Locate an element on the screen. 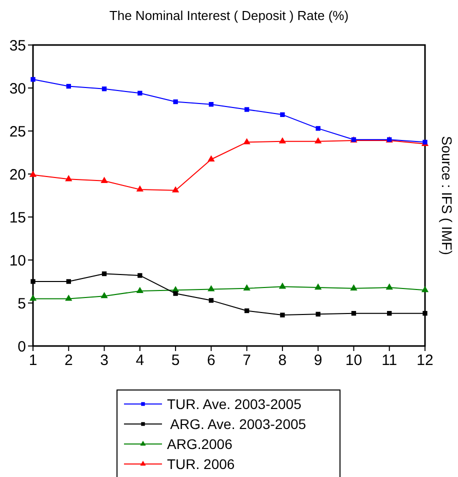  y-tick-label: 15 is located at coordinates (17, 217).